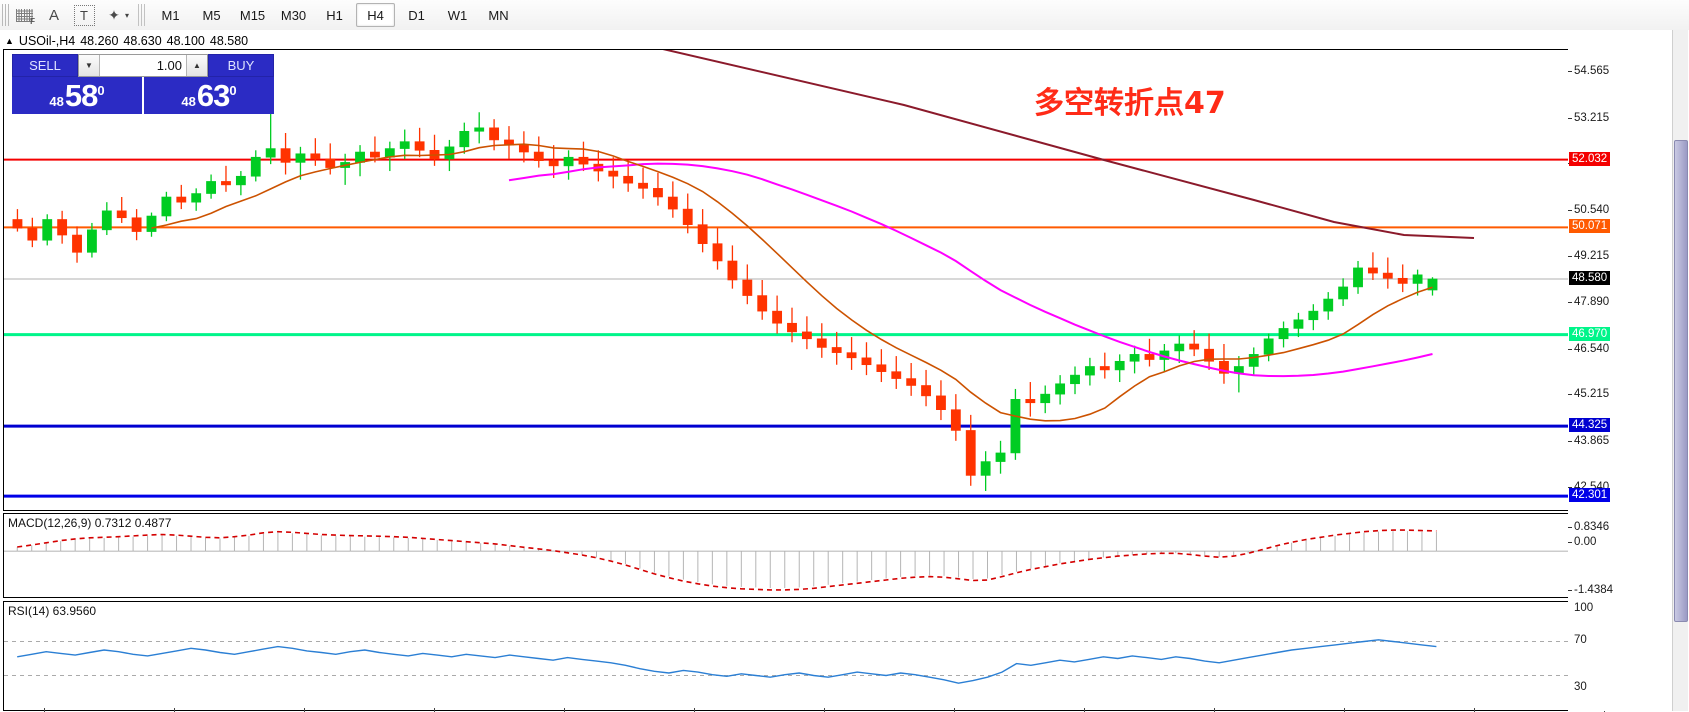  I want to click on vertical-scrollbar, so click(1680, 370).